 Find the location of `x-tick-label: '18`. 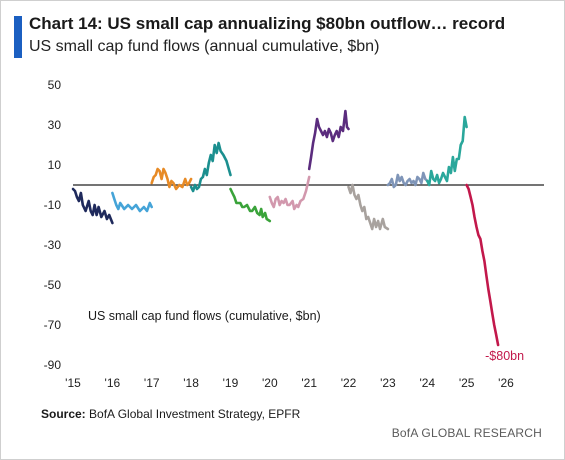

x-tick-label: '18 is located at coordinates (191, 383).